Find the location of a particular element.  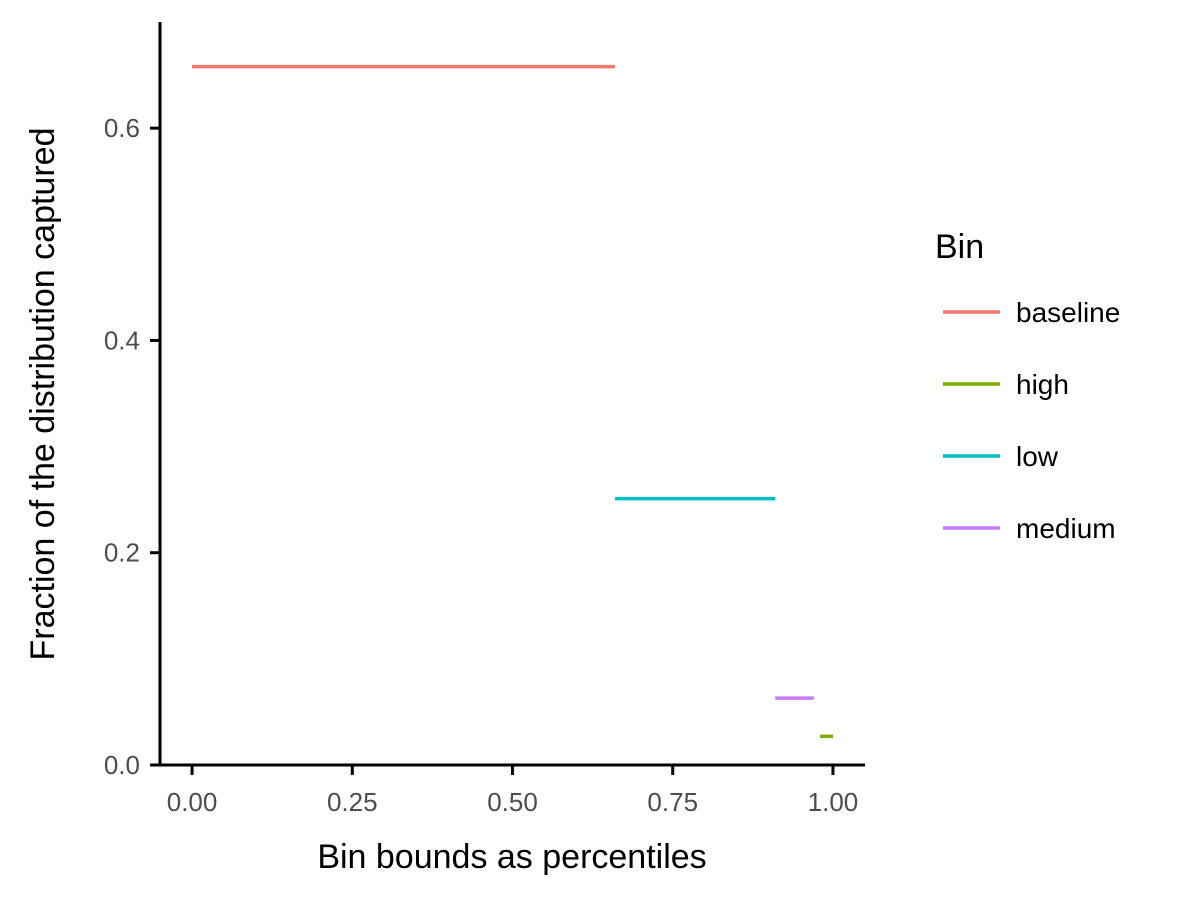

x-ticks: 0.00 0.25 0.50 0.75 1.00 is located at coordinates (513, 791).